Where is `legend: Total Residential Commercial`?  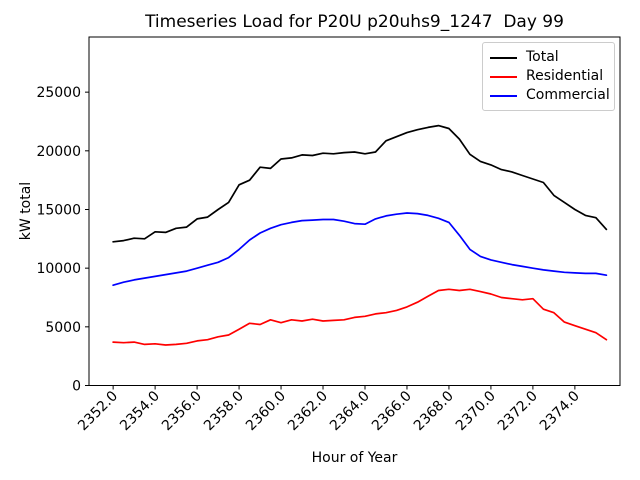 legend: Total Residential Commercial is located at coordinates (548, 76).